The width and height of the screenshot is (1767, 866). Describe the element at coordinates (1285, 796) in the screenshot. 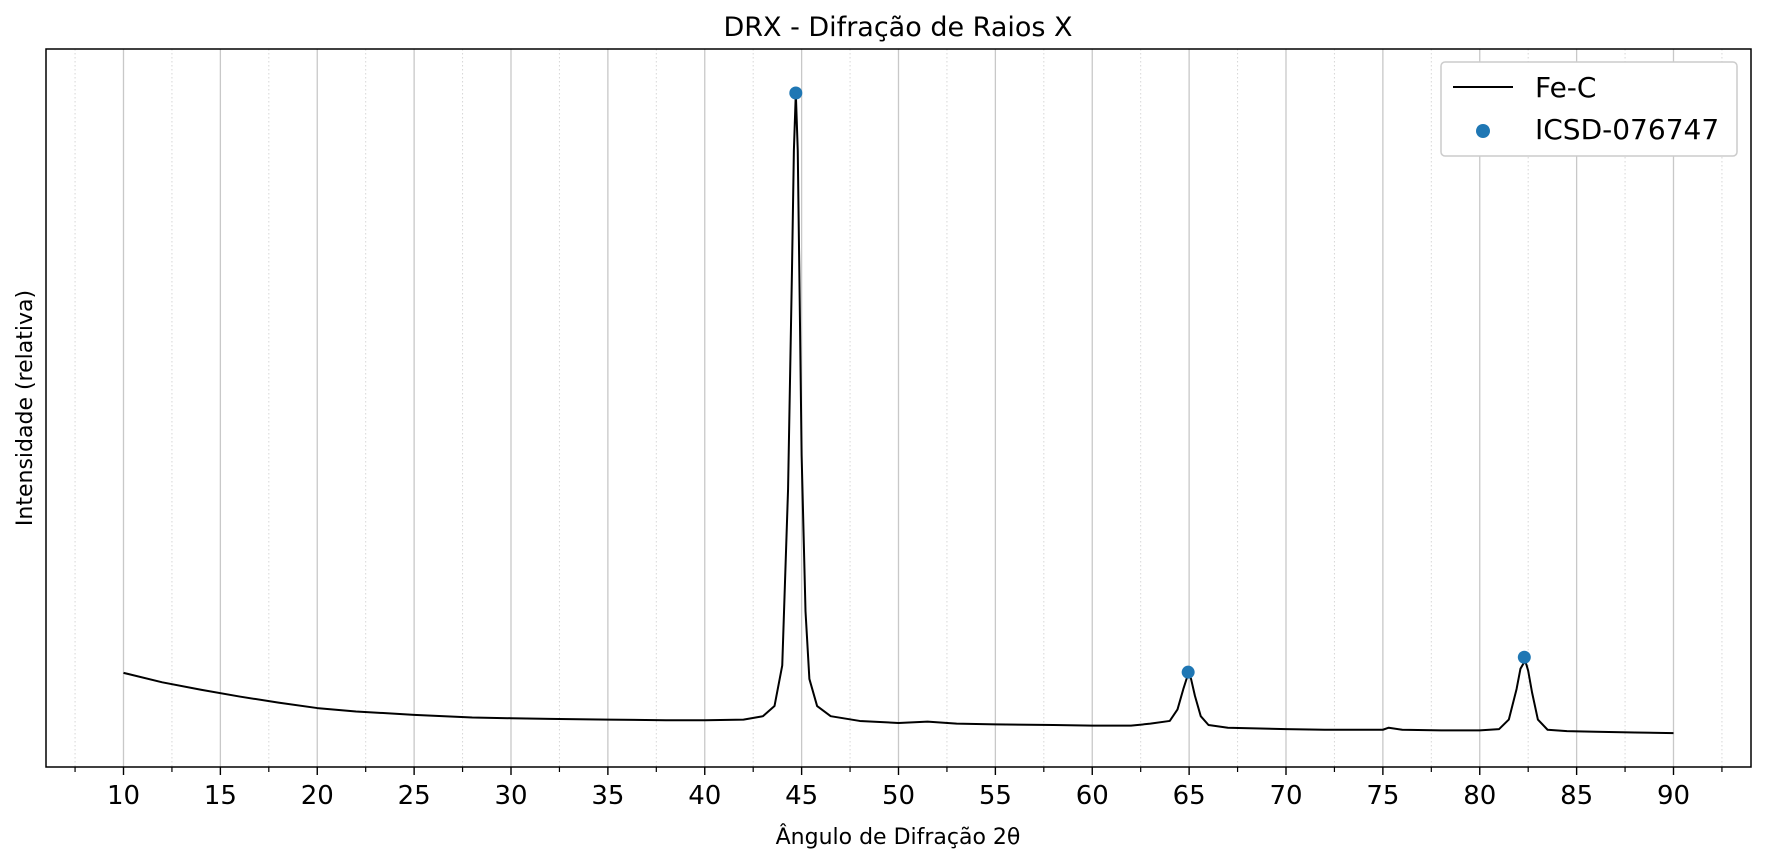

I see `x-tick-label: 70` at that location.